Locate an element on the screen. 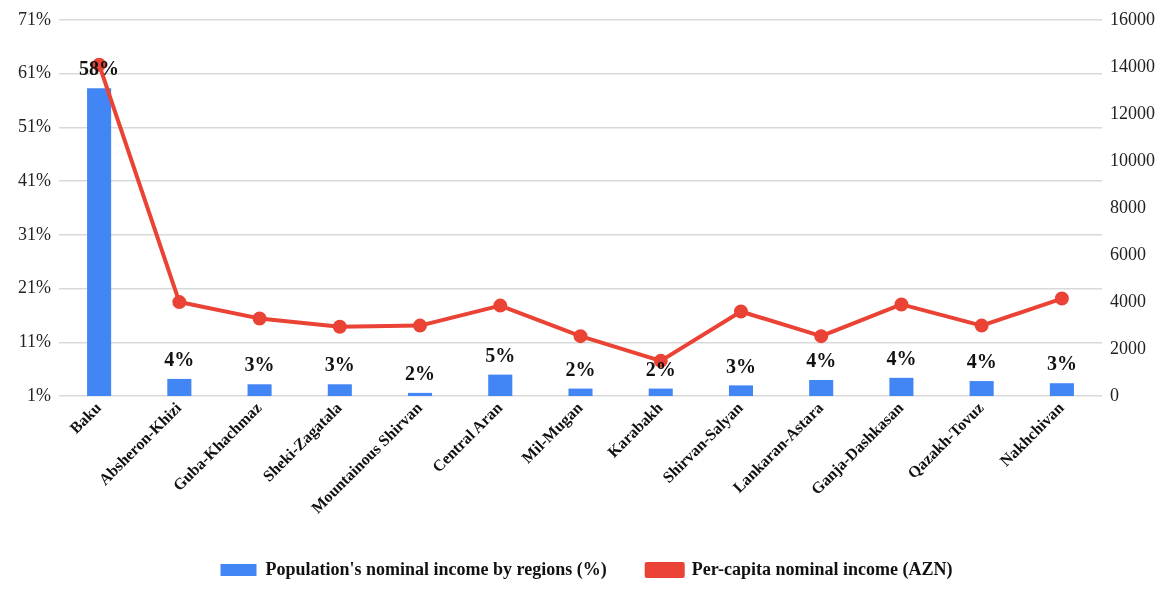  y2-tick-label: 8000 is located at coordinates (1128, 206).